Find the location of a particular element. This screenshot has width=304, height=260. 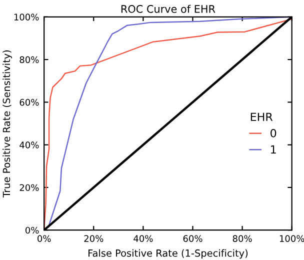

legend-title: EHR is located at coordinates (261, 116).